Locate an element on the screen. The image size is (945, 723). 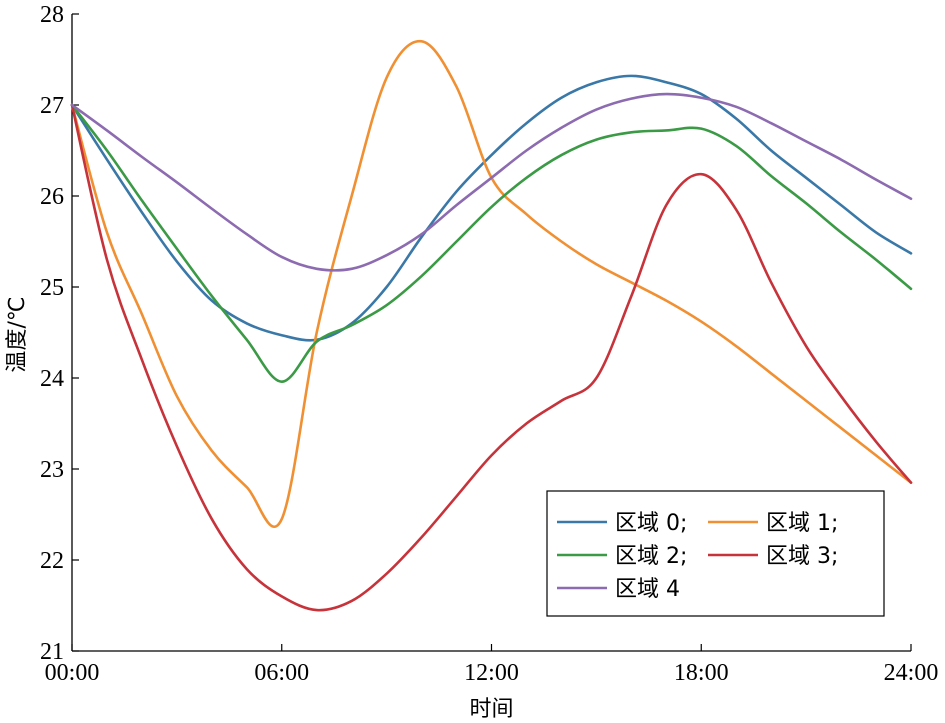
legend: 区域 0; 区域 1; 区域 2; 区域 3; 区域 4 is located at coordinates (715, 553).